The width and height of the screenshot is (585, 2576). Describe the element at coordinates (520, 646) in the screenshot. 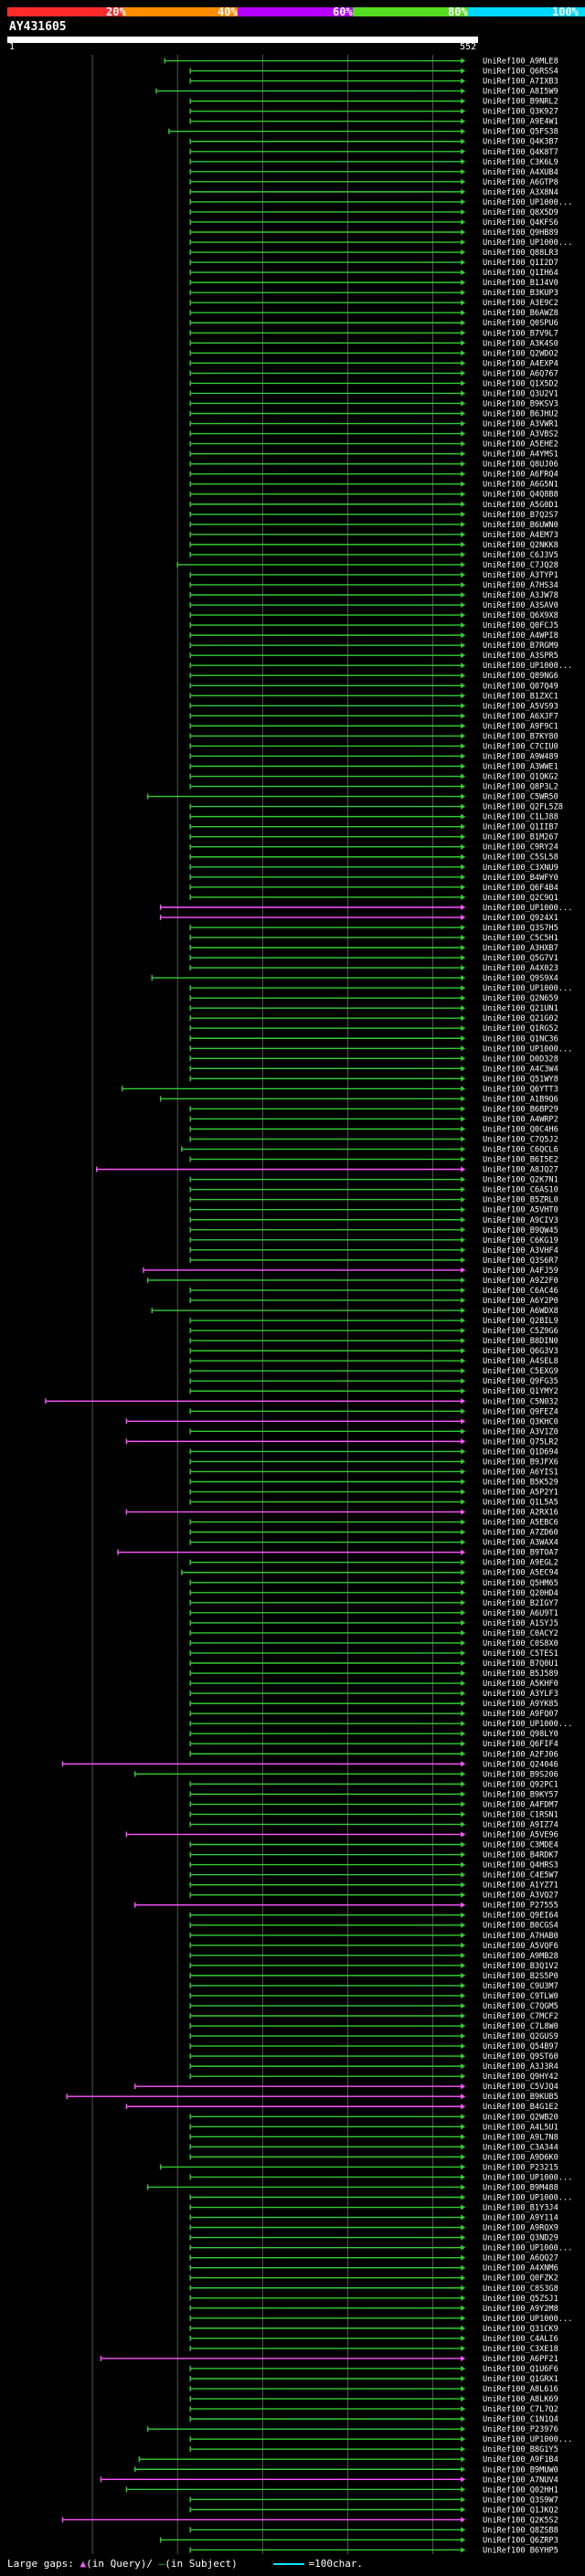

I see `hit-label: UniRef100_B7RGM9` at that location.